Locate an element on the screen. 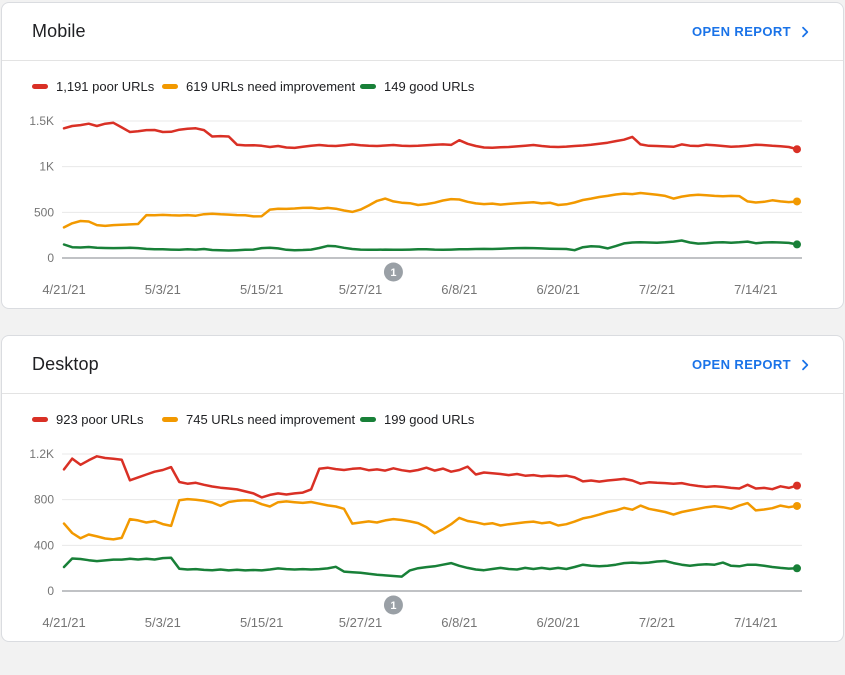  y-axis-label: 400 is located at coordinates (44, 545).